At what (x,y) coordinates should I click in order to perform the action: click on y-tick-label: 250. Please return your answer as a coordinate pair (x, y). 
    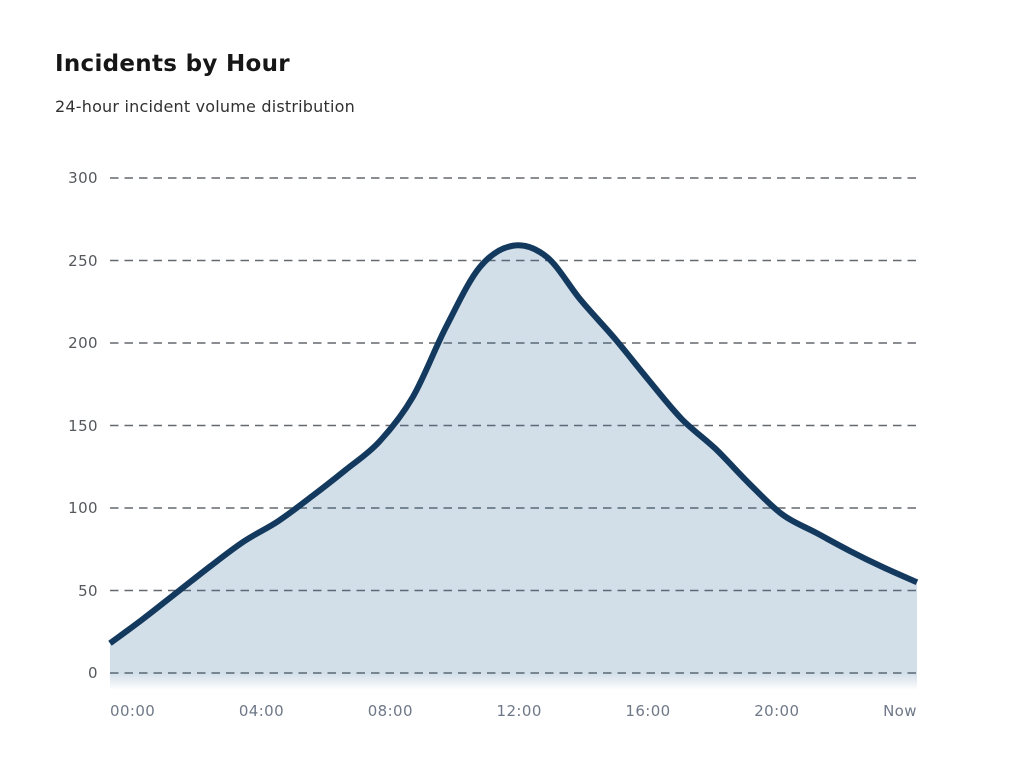
    Looking at the image, I should click on (83, 260).